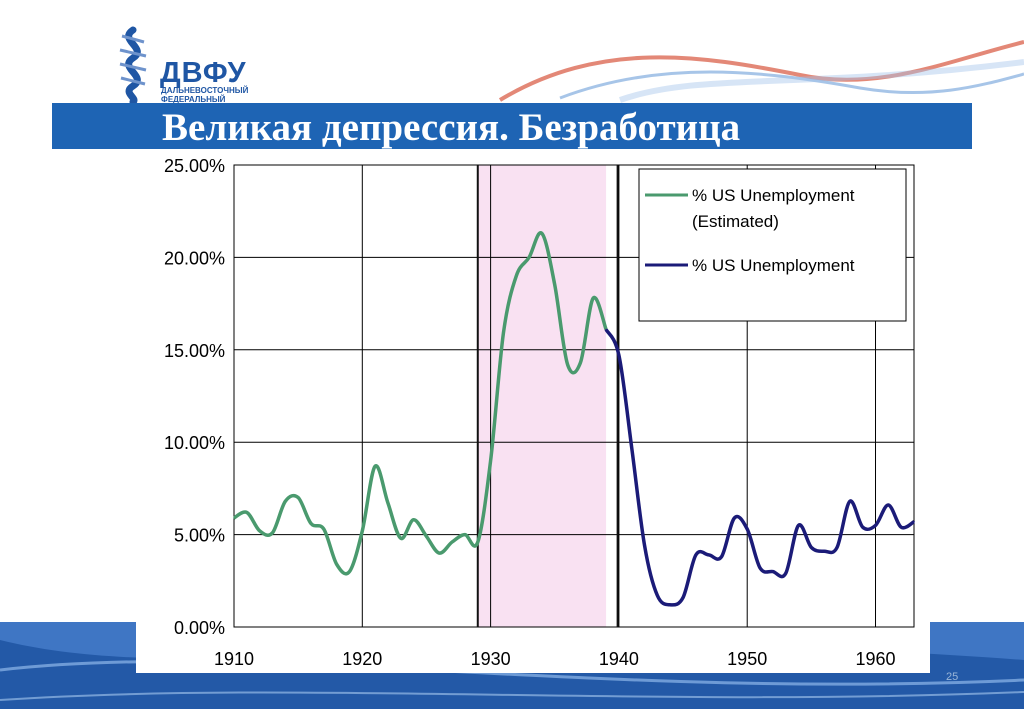 This screenshot has width=1024, height=709. Describe the element at coordinates (234, 659) in the screenshot. I see `x-tick-label: 1910` at that location.